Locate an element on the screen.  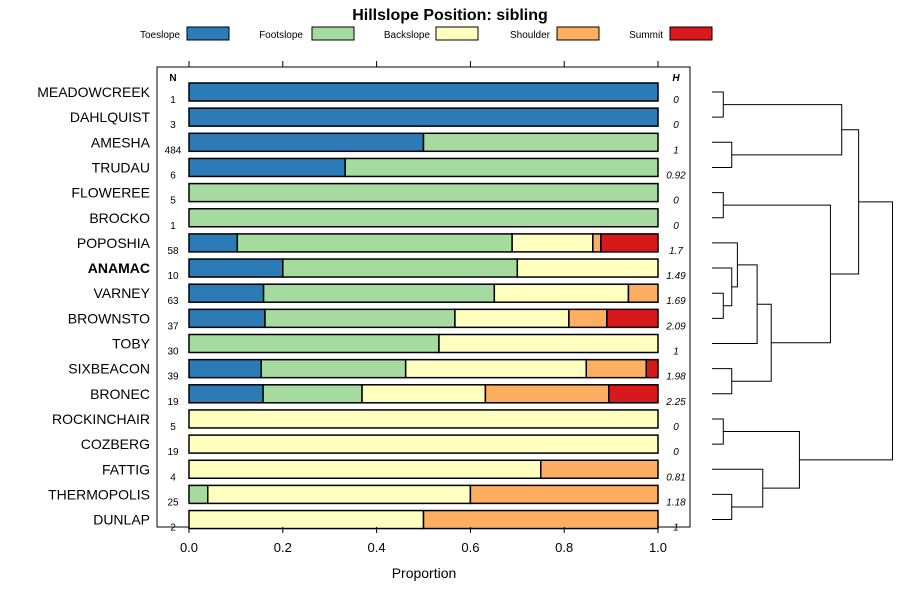
row-label: FATTIG is located at coordinates (126, 469).